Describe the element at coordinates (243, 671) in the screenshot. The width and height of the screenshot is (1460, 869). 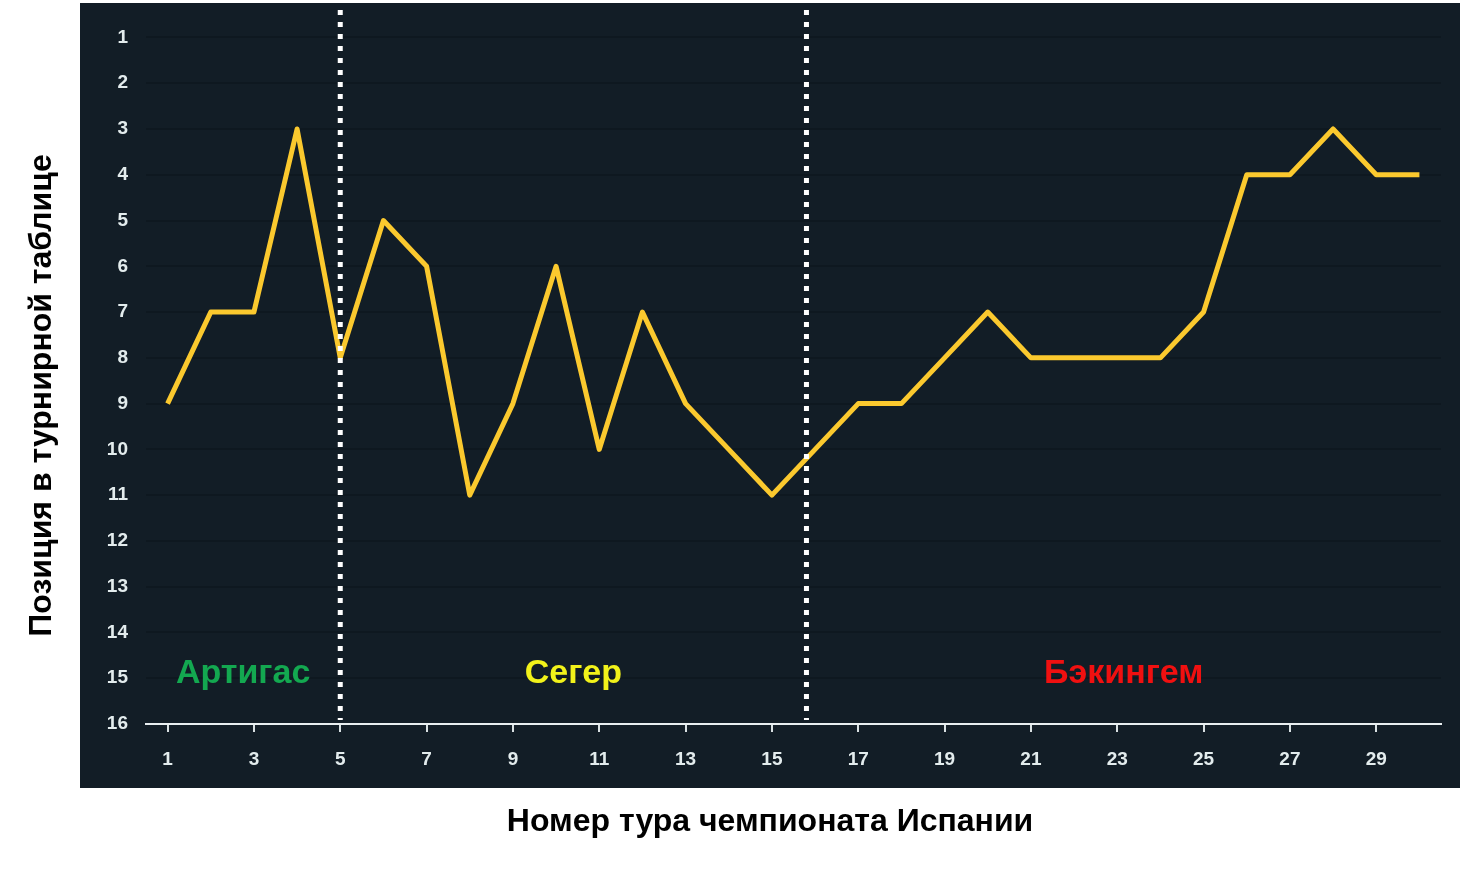
I see `annotation: Артигас` at that location.